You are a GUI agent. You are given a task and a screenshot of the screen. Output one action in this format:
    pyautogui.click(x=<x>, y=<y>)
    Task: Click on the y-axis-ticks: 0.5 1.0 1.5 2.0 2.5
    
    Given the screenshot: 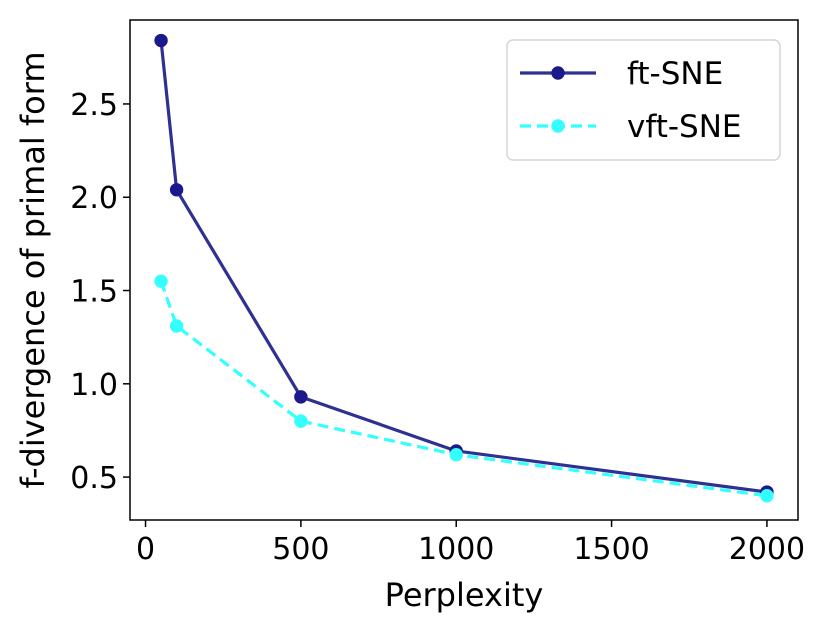 What is the action you would take?
    pyautogui.click(x=100, y=292)
    